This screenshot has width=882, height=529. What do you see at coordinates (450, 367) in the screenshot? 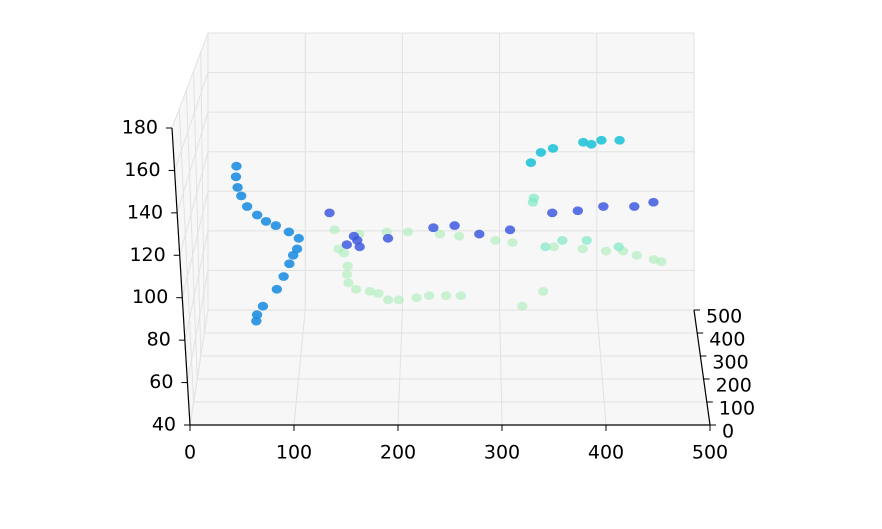
I see `floor-pane` at bounding box center [450, 367].